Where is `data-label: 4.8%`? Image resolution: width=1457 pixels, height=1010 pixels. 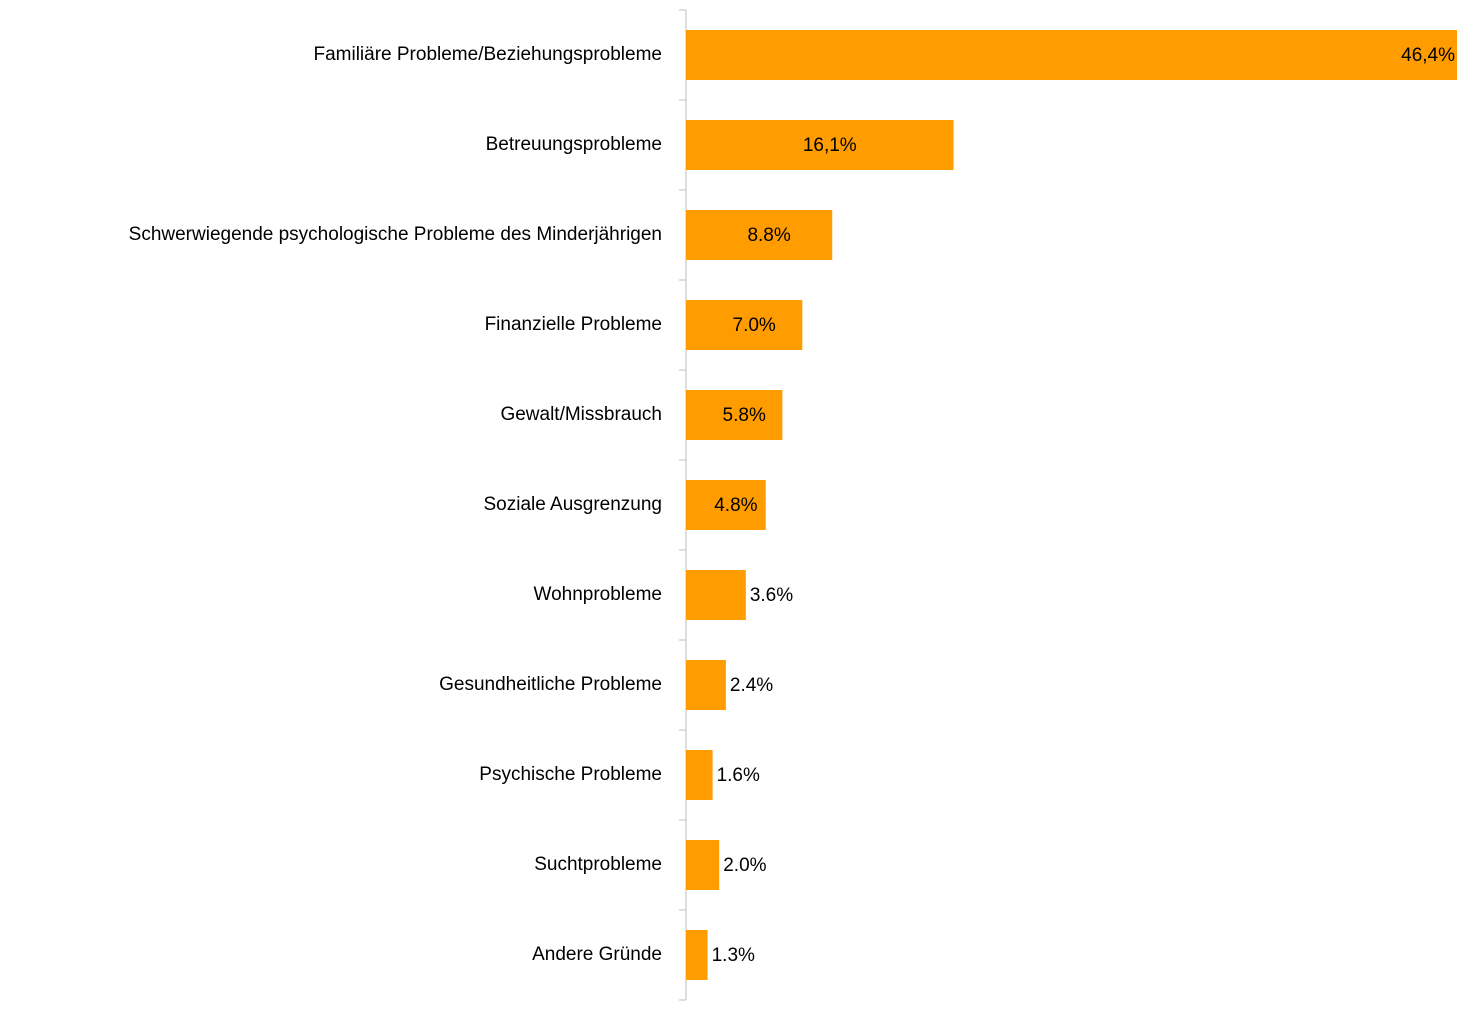 data-label: 4.8% is located at coordinates (735, 505).